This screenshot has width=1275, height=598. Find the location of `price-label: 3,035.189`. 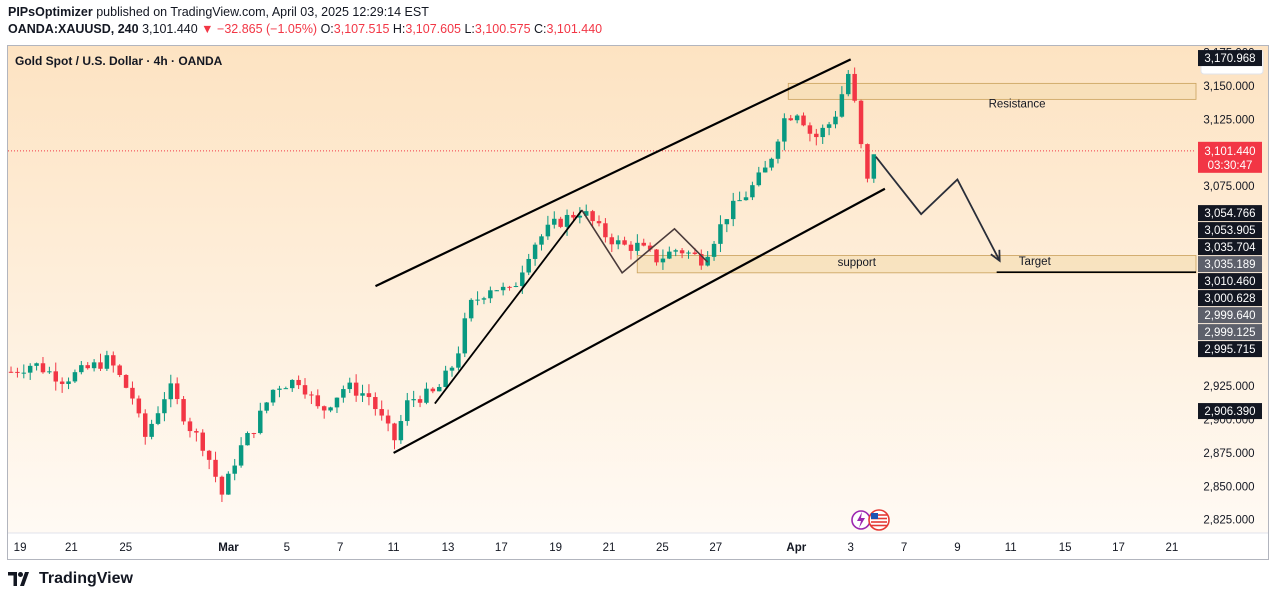

price-label: 3,035.189 is located at coordinates (1229, 265).